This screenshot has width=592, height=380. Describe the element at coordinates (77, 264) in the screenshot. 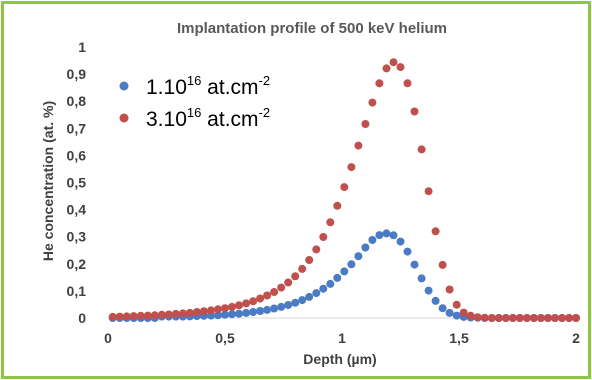

I see `y-tick-label: 0,2` at that location.